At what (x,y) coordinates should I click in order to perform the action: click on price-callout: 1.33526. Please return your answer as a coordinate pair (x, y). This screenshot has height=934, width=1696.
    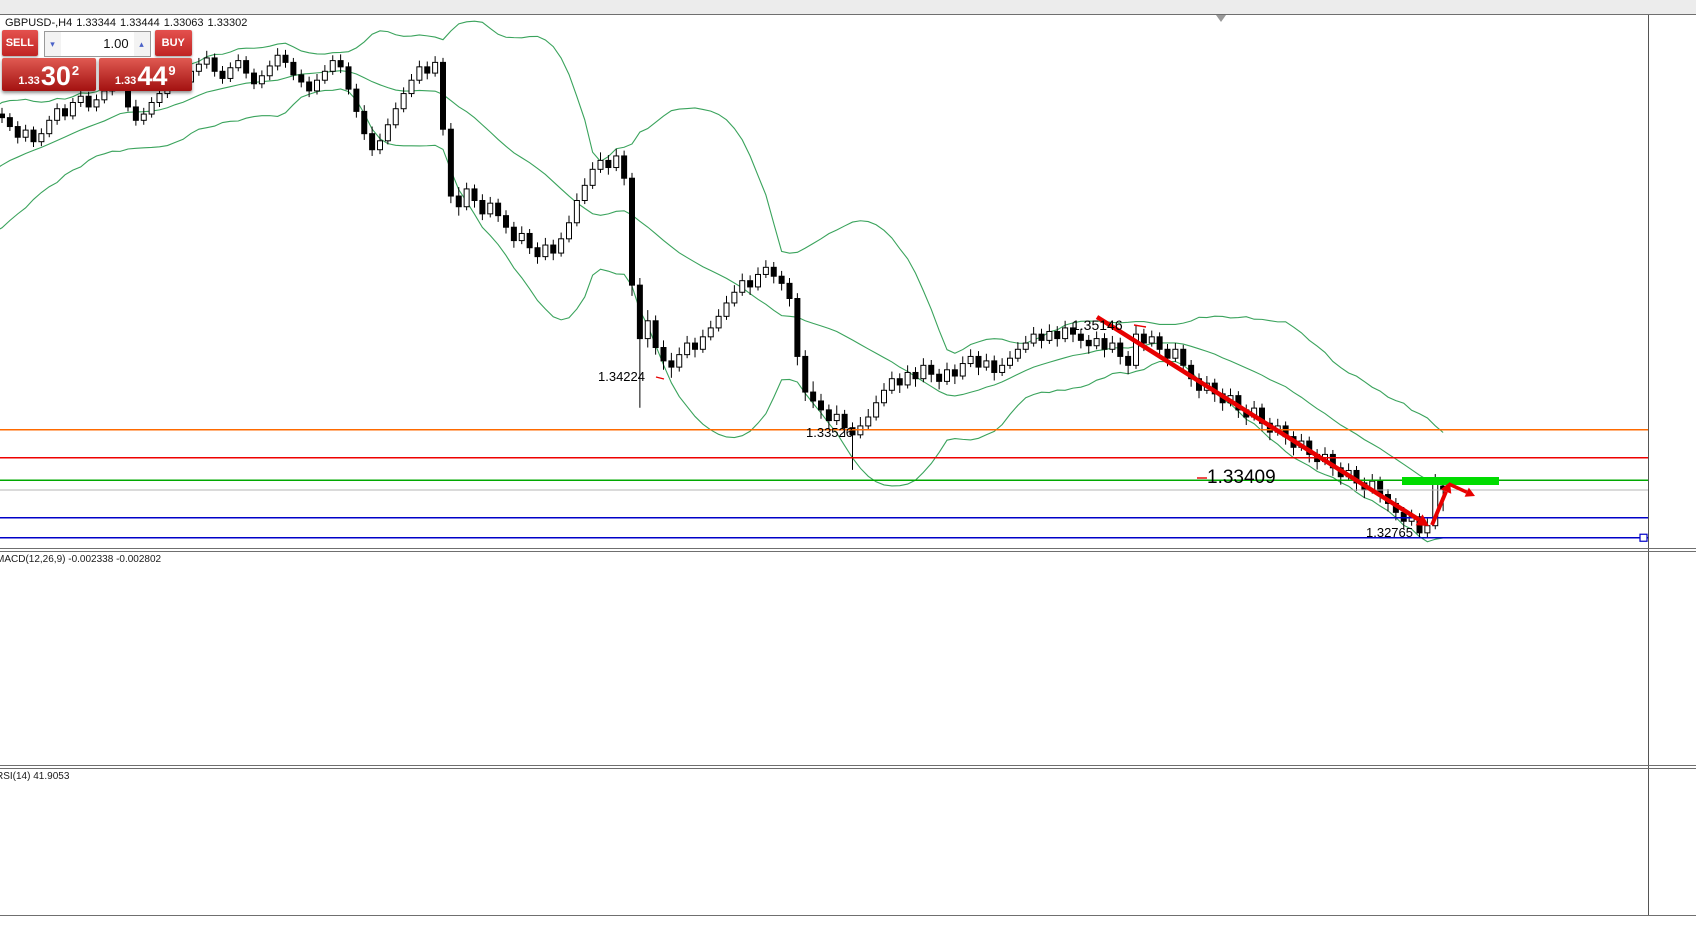
    Looking at the image, I should click on (829, 432).